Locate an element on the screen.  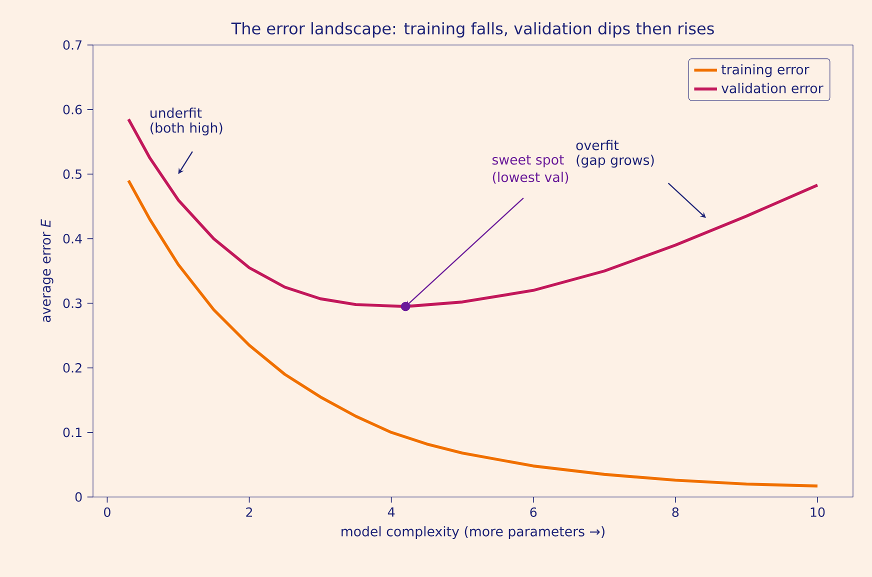
y-tick-label: 0.6 is located at coordinates (72, 109).